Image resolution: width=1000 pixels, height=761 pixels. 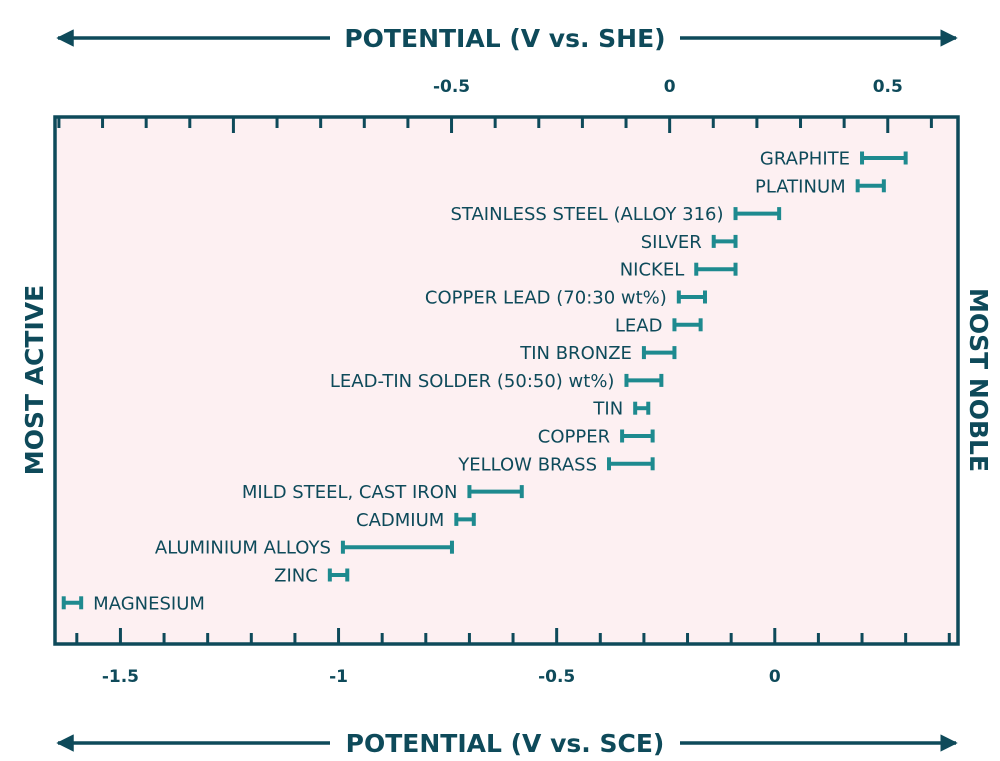 What do you see at coordinates (296, 576) in the screenshot?
I see `material-label: ZINC` at bounding box center [296, 576].